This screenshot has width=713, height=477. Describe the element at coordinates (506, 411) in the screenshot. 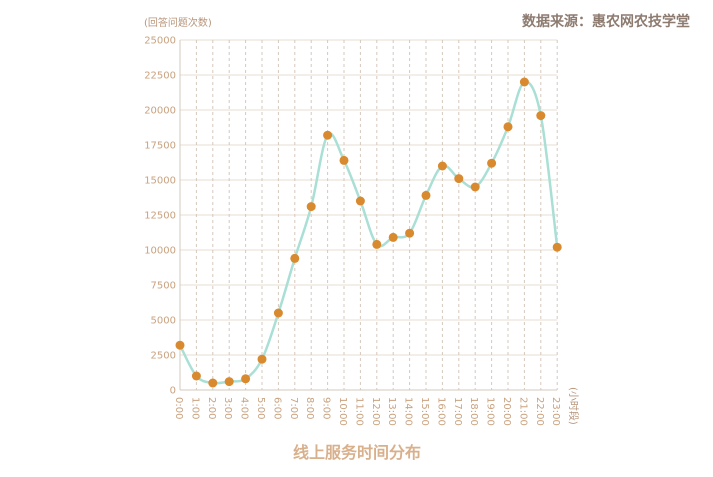

I see `x-tick-label: 20:00` at that location.